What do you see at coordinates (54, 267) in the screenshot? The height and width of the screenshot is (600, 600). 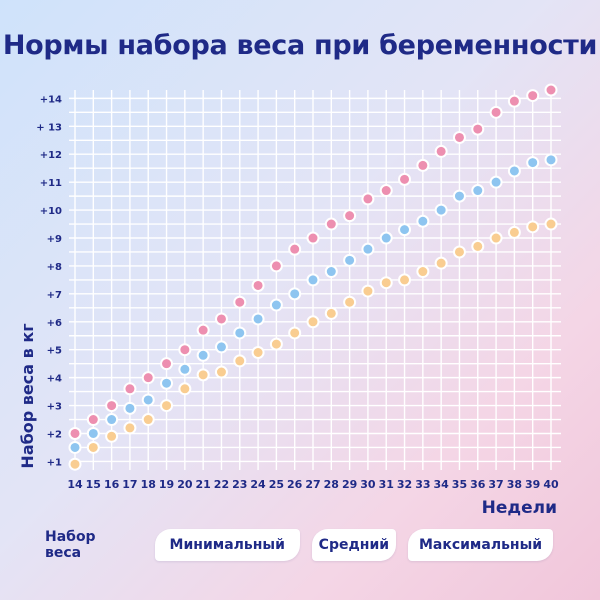 I see `y-tick-label: +8` at bounding box center [54, 267].